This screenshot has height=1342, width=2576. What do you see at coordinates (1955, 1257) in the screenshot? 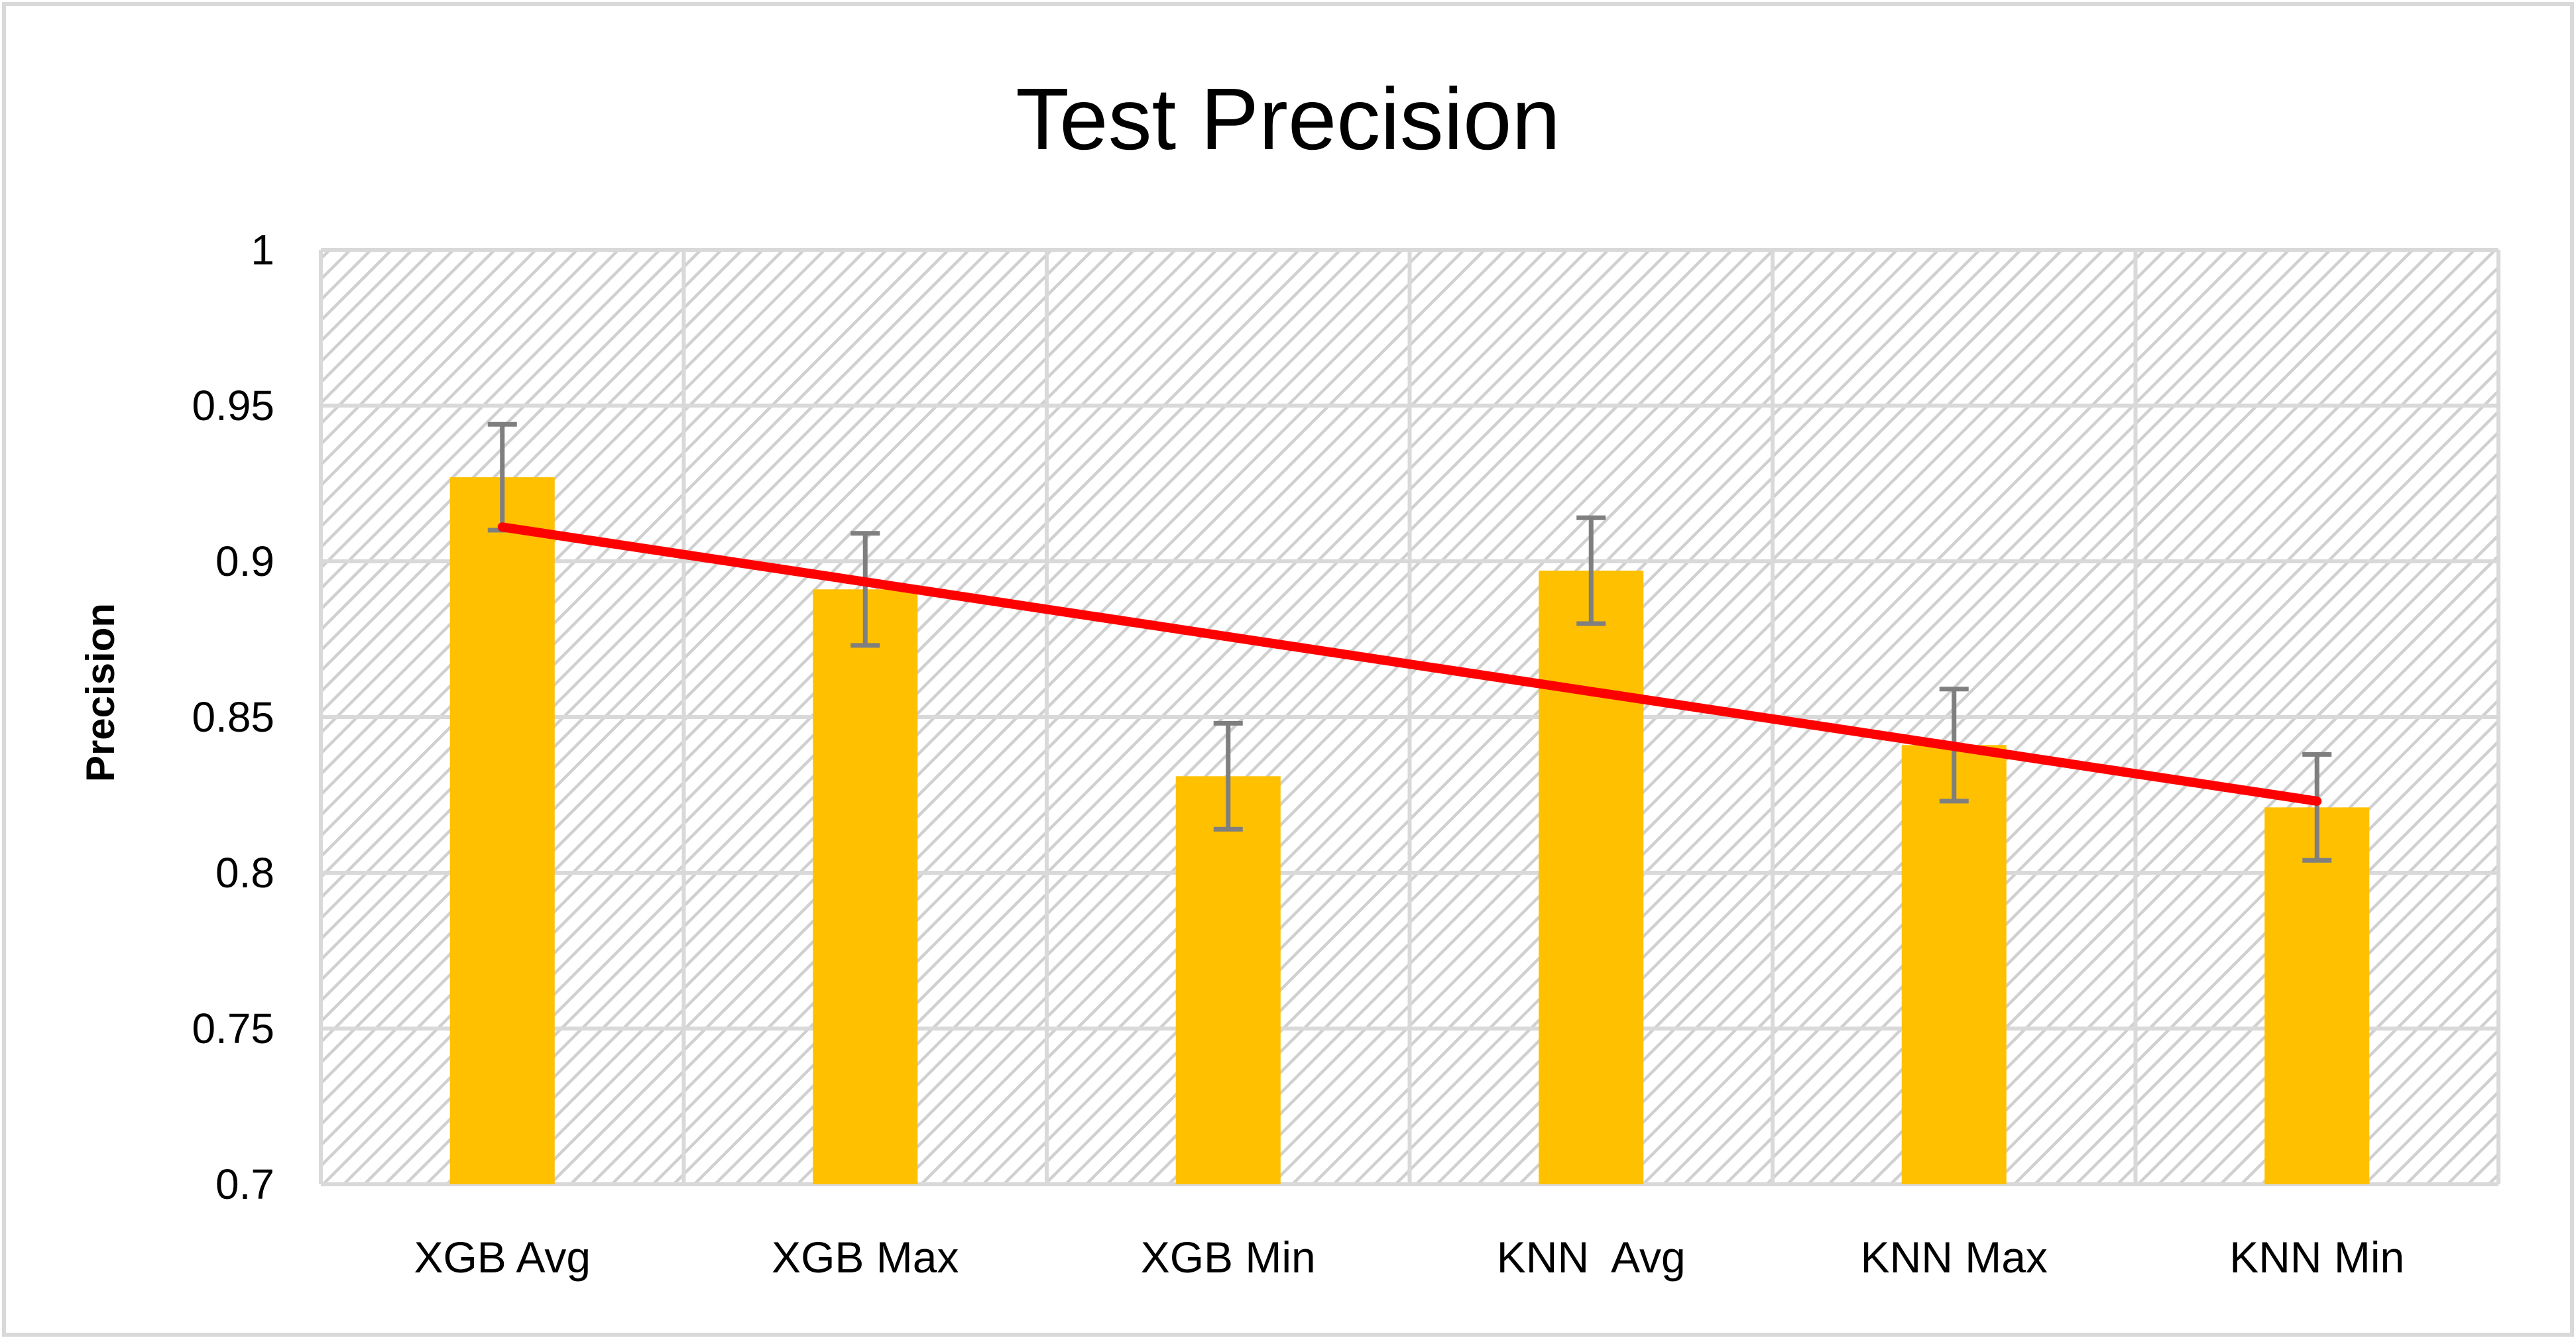
I see `x-category-label: KNN Max` at bounding box center [1955, 1257].